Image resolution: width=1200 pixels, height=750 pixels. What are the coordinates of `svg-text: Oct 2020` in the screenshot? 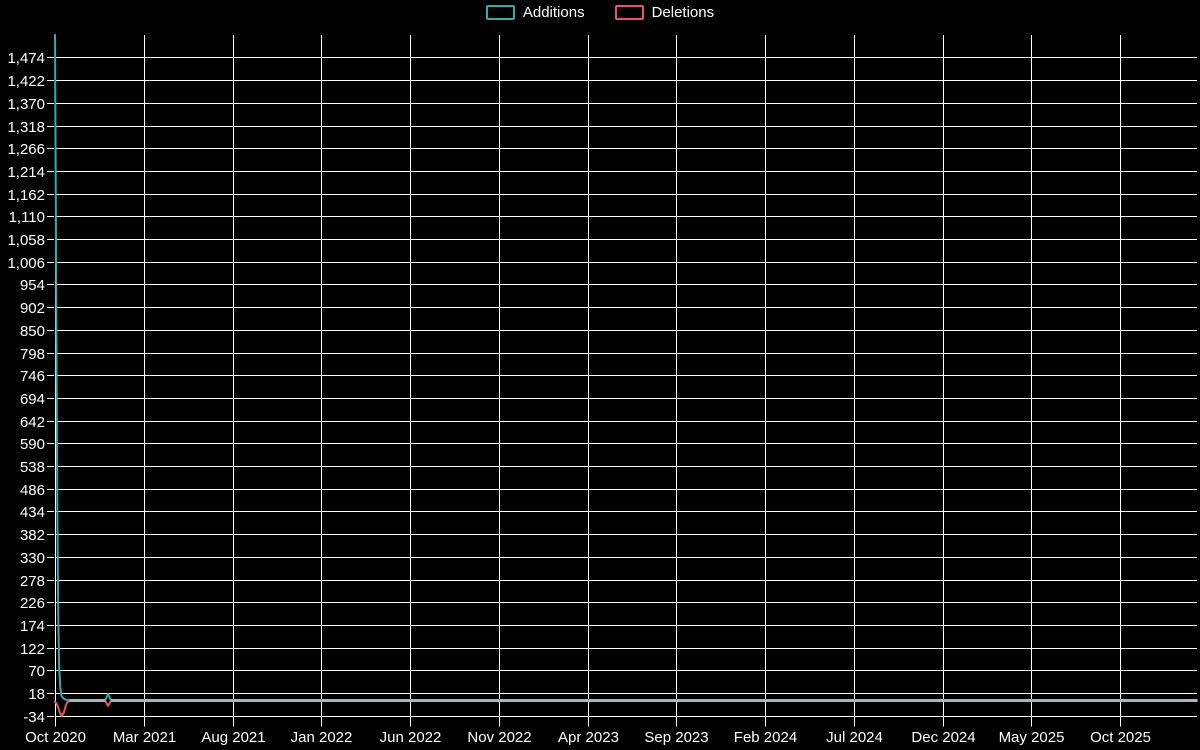 It's located at (55, 737).